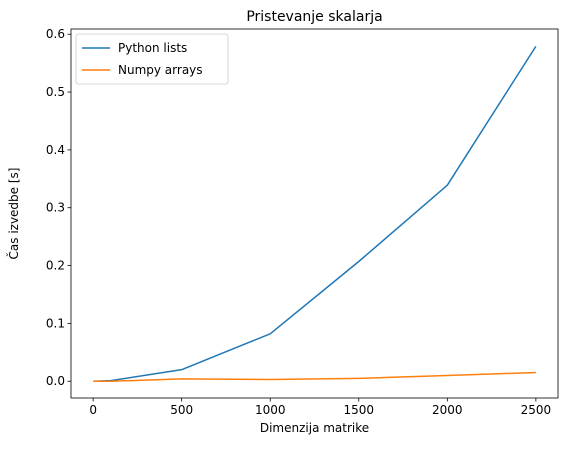  Describe the element at coordinates (55, 92) in the screenshot. I see `y-tick-label-5: 0.5` at that location.